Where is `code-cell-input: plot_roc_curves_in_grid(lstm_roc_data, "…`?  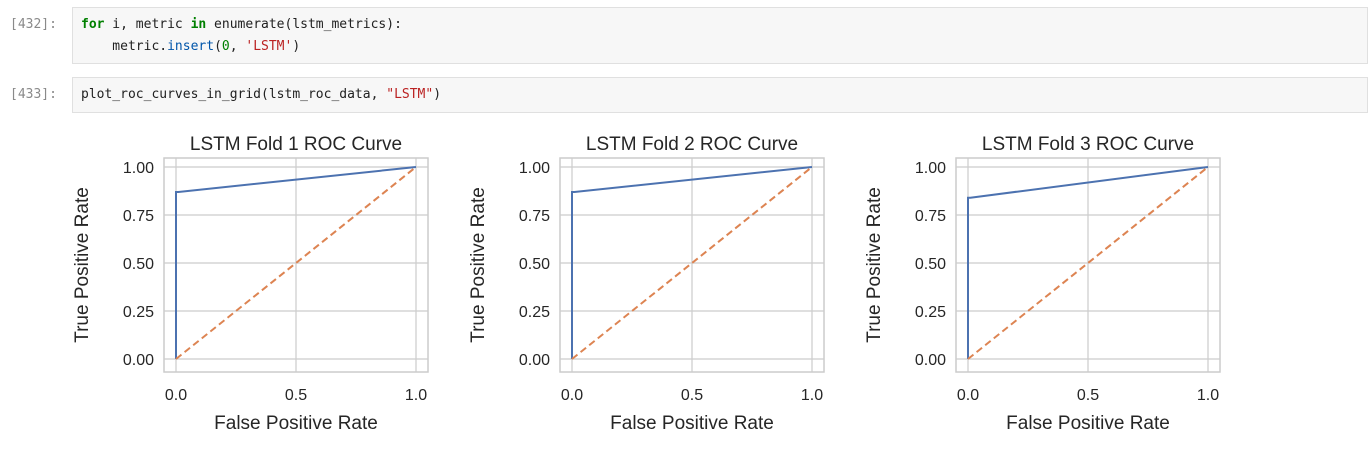
code-cell-input: plot_roc_curves_in_grid(lstm_roc_data, "… is located at coordinates (720, 95).